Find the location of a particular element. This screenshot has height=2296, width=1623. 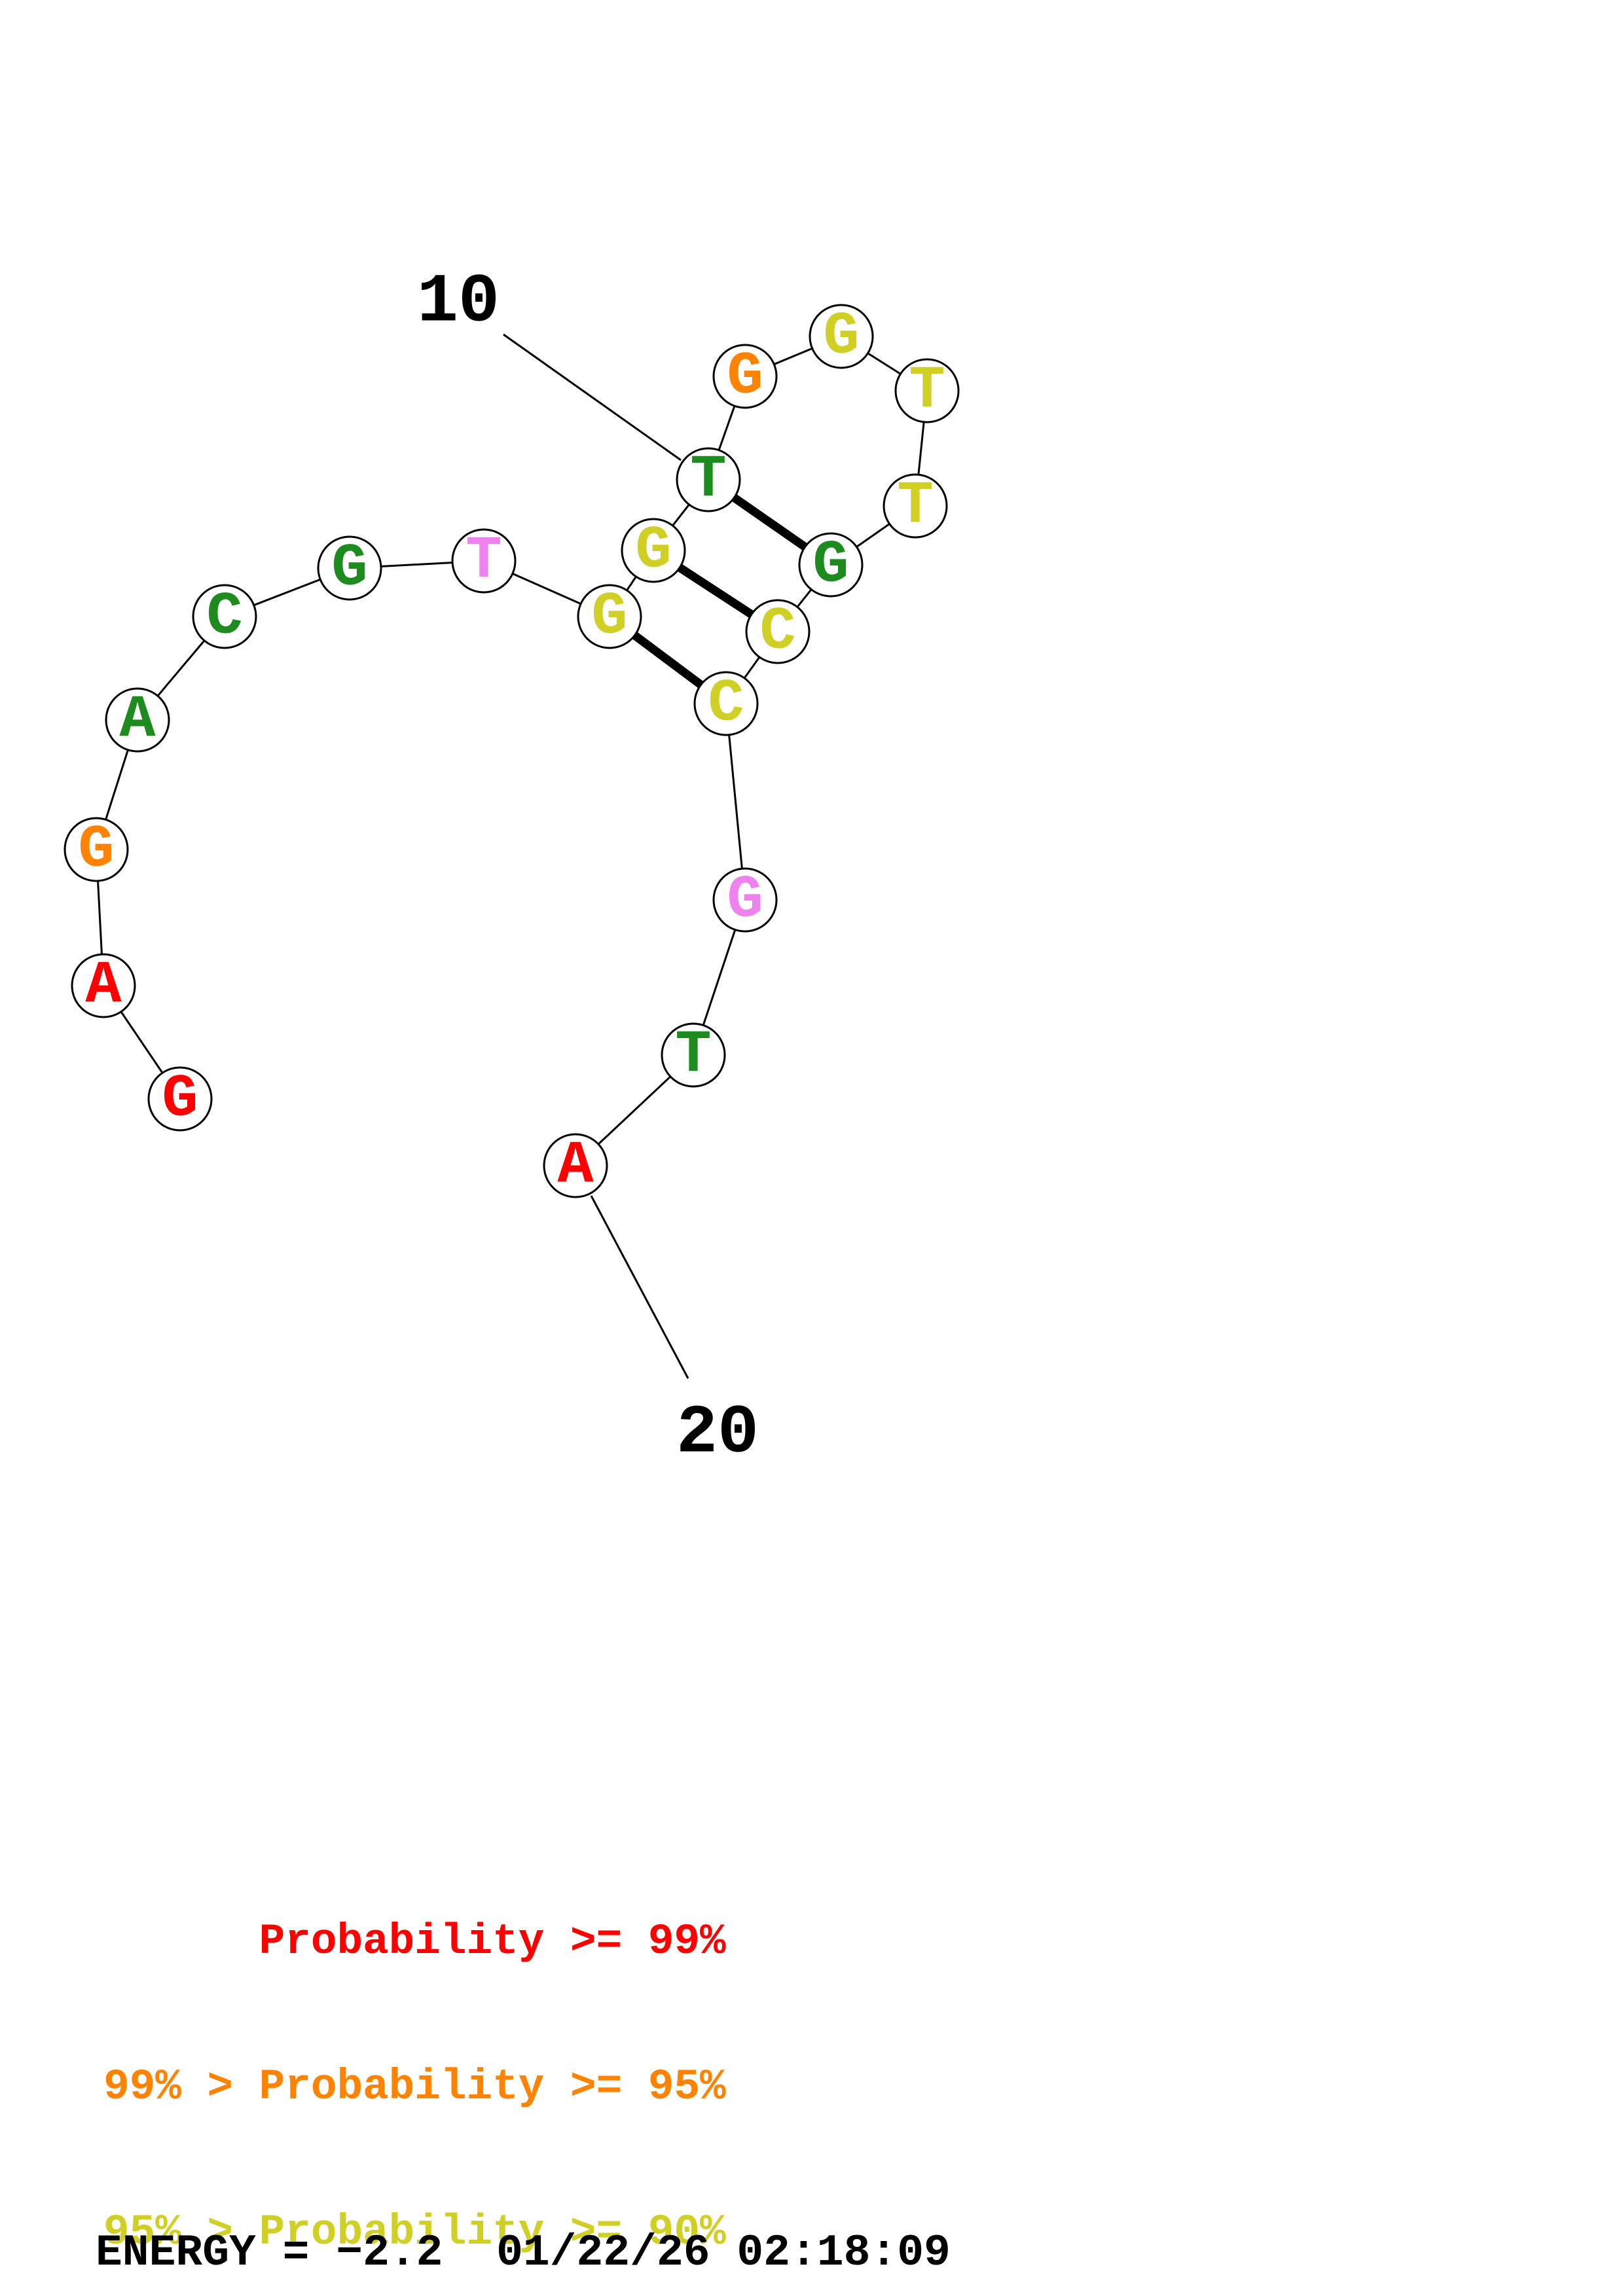

legend-row-prob-90-95: 95% > Probability >= 90% is located at coordinates (414, 2232).